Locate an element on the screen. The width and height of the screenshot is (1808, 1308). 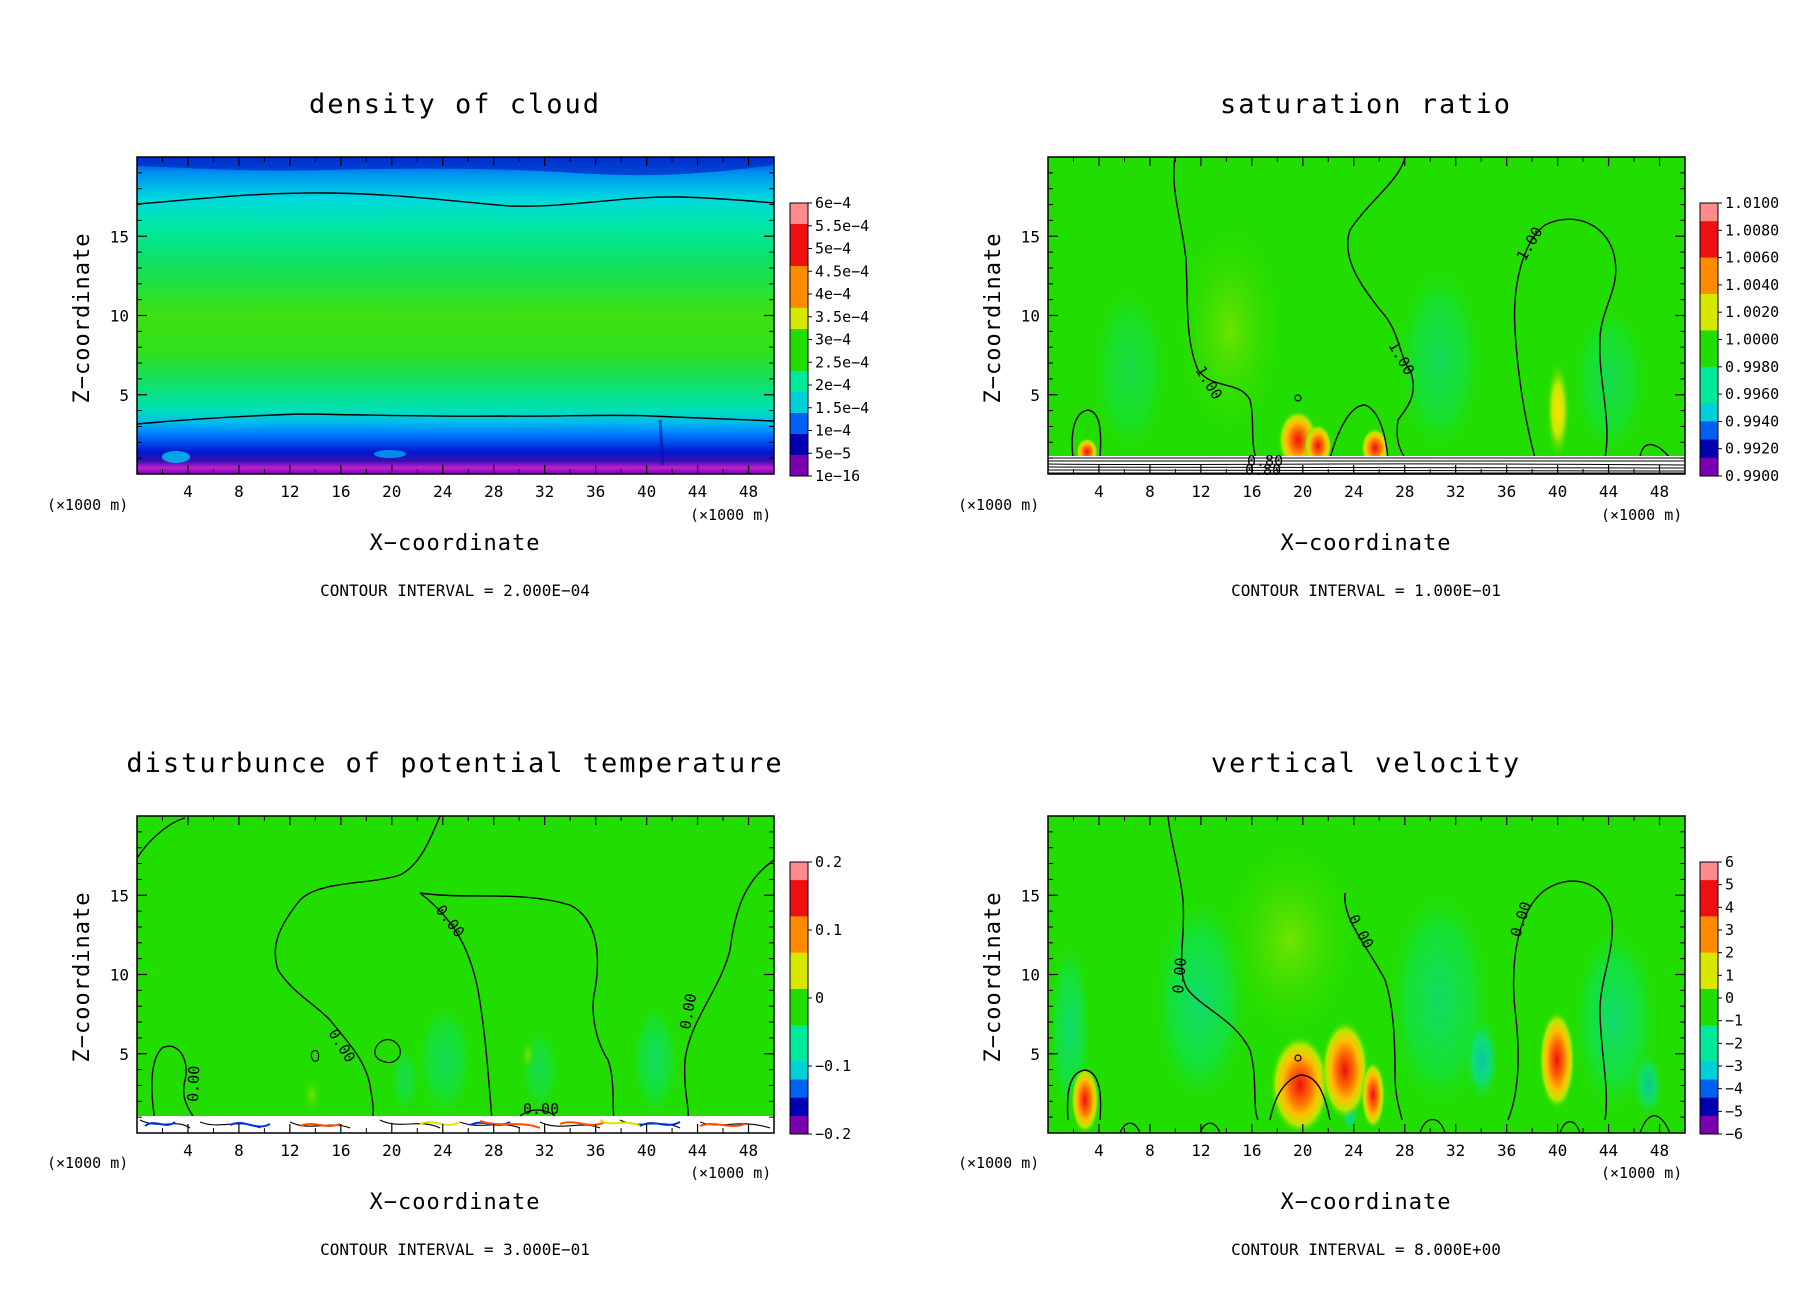
ground-streak is located at coordinates (661, 442).